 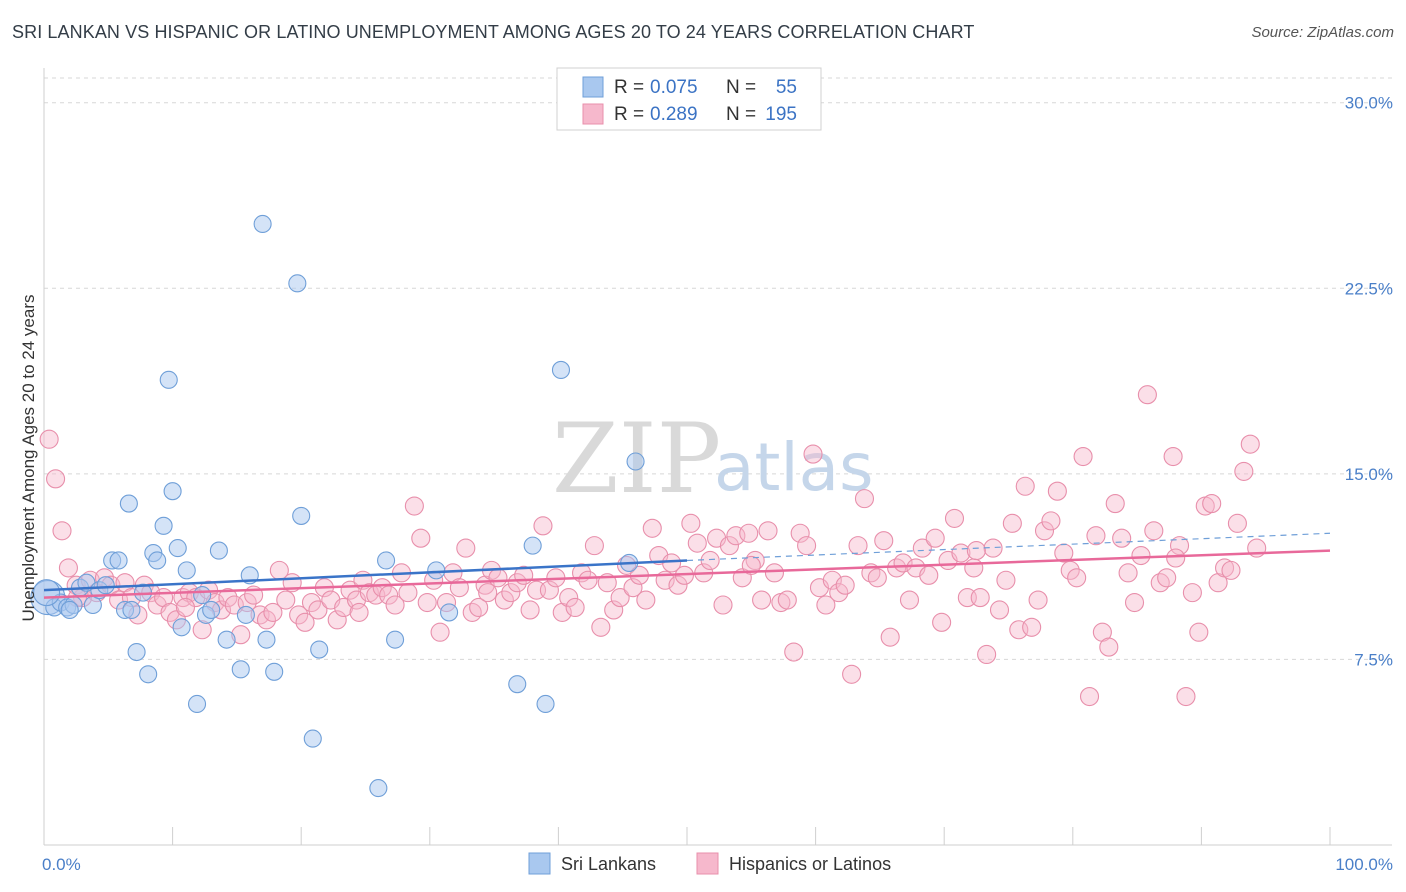 I want to click on x-tick-label: 0.0%, so click(x=61, y=864).